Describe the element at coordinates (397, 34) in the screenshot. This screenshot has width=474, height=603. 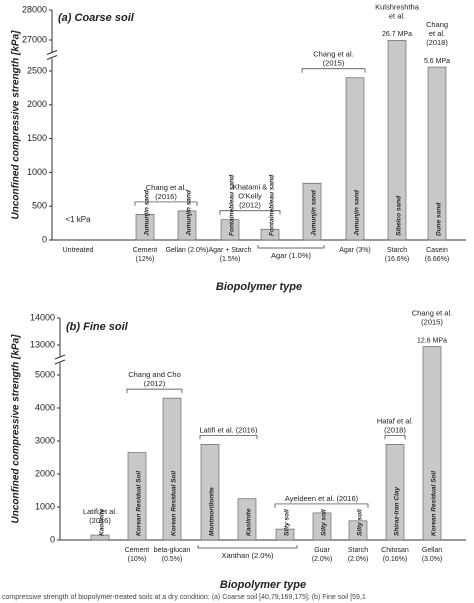
I see `value-label: 26.7 MPa` at that location.